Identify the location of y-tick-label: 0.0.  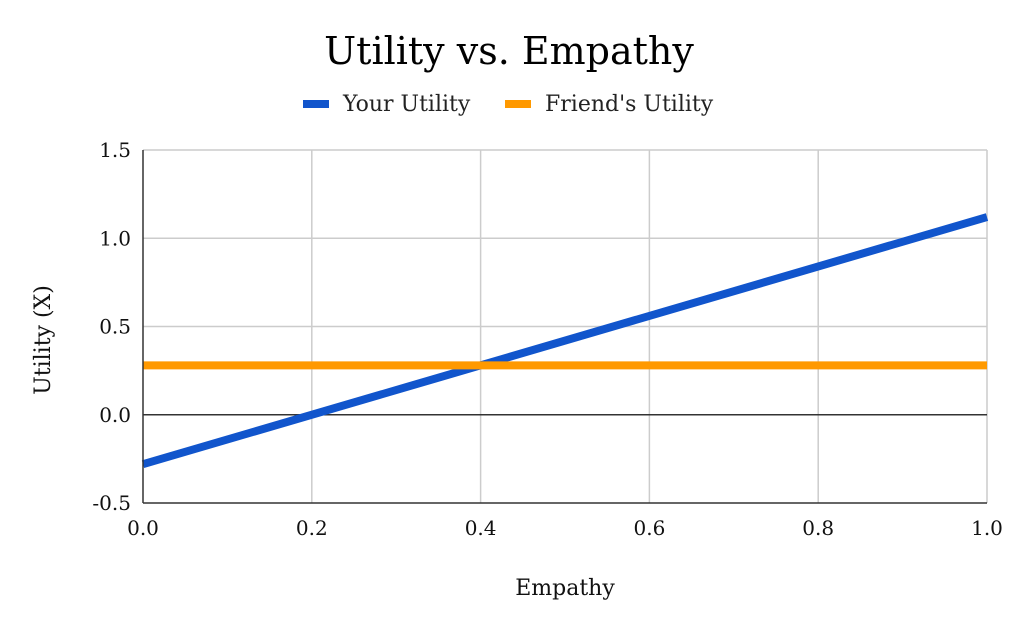
(115, 415).